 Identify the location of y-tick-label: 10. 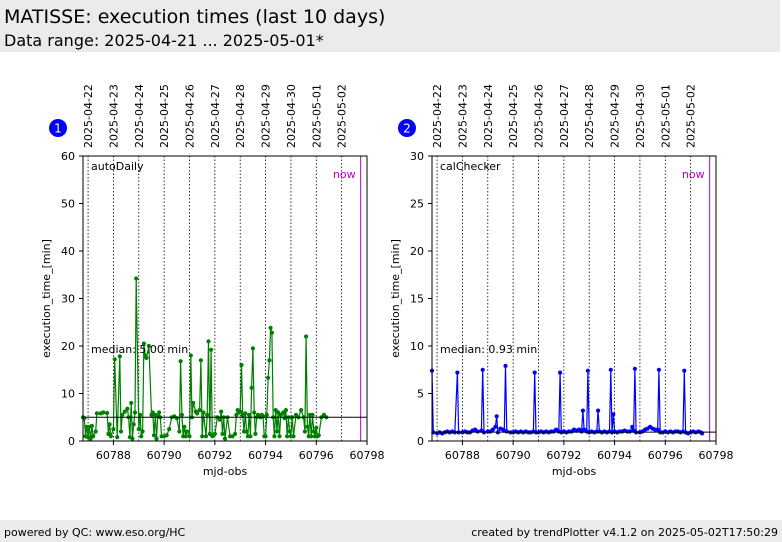
(68, 394).